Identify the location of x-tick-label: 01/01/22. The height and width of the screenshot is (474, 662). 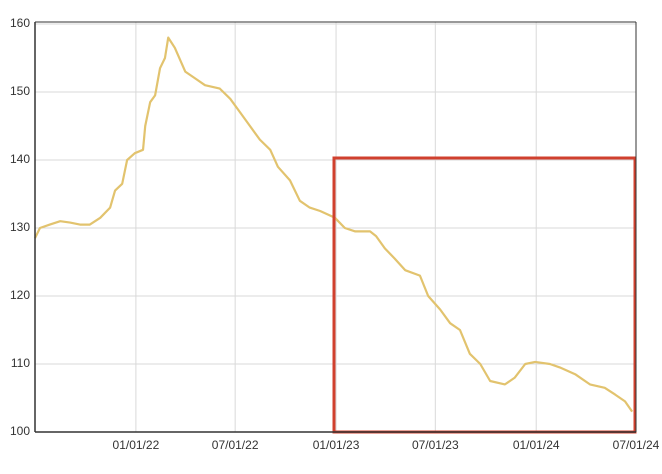
(136, 445).